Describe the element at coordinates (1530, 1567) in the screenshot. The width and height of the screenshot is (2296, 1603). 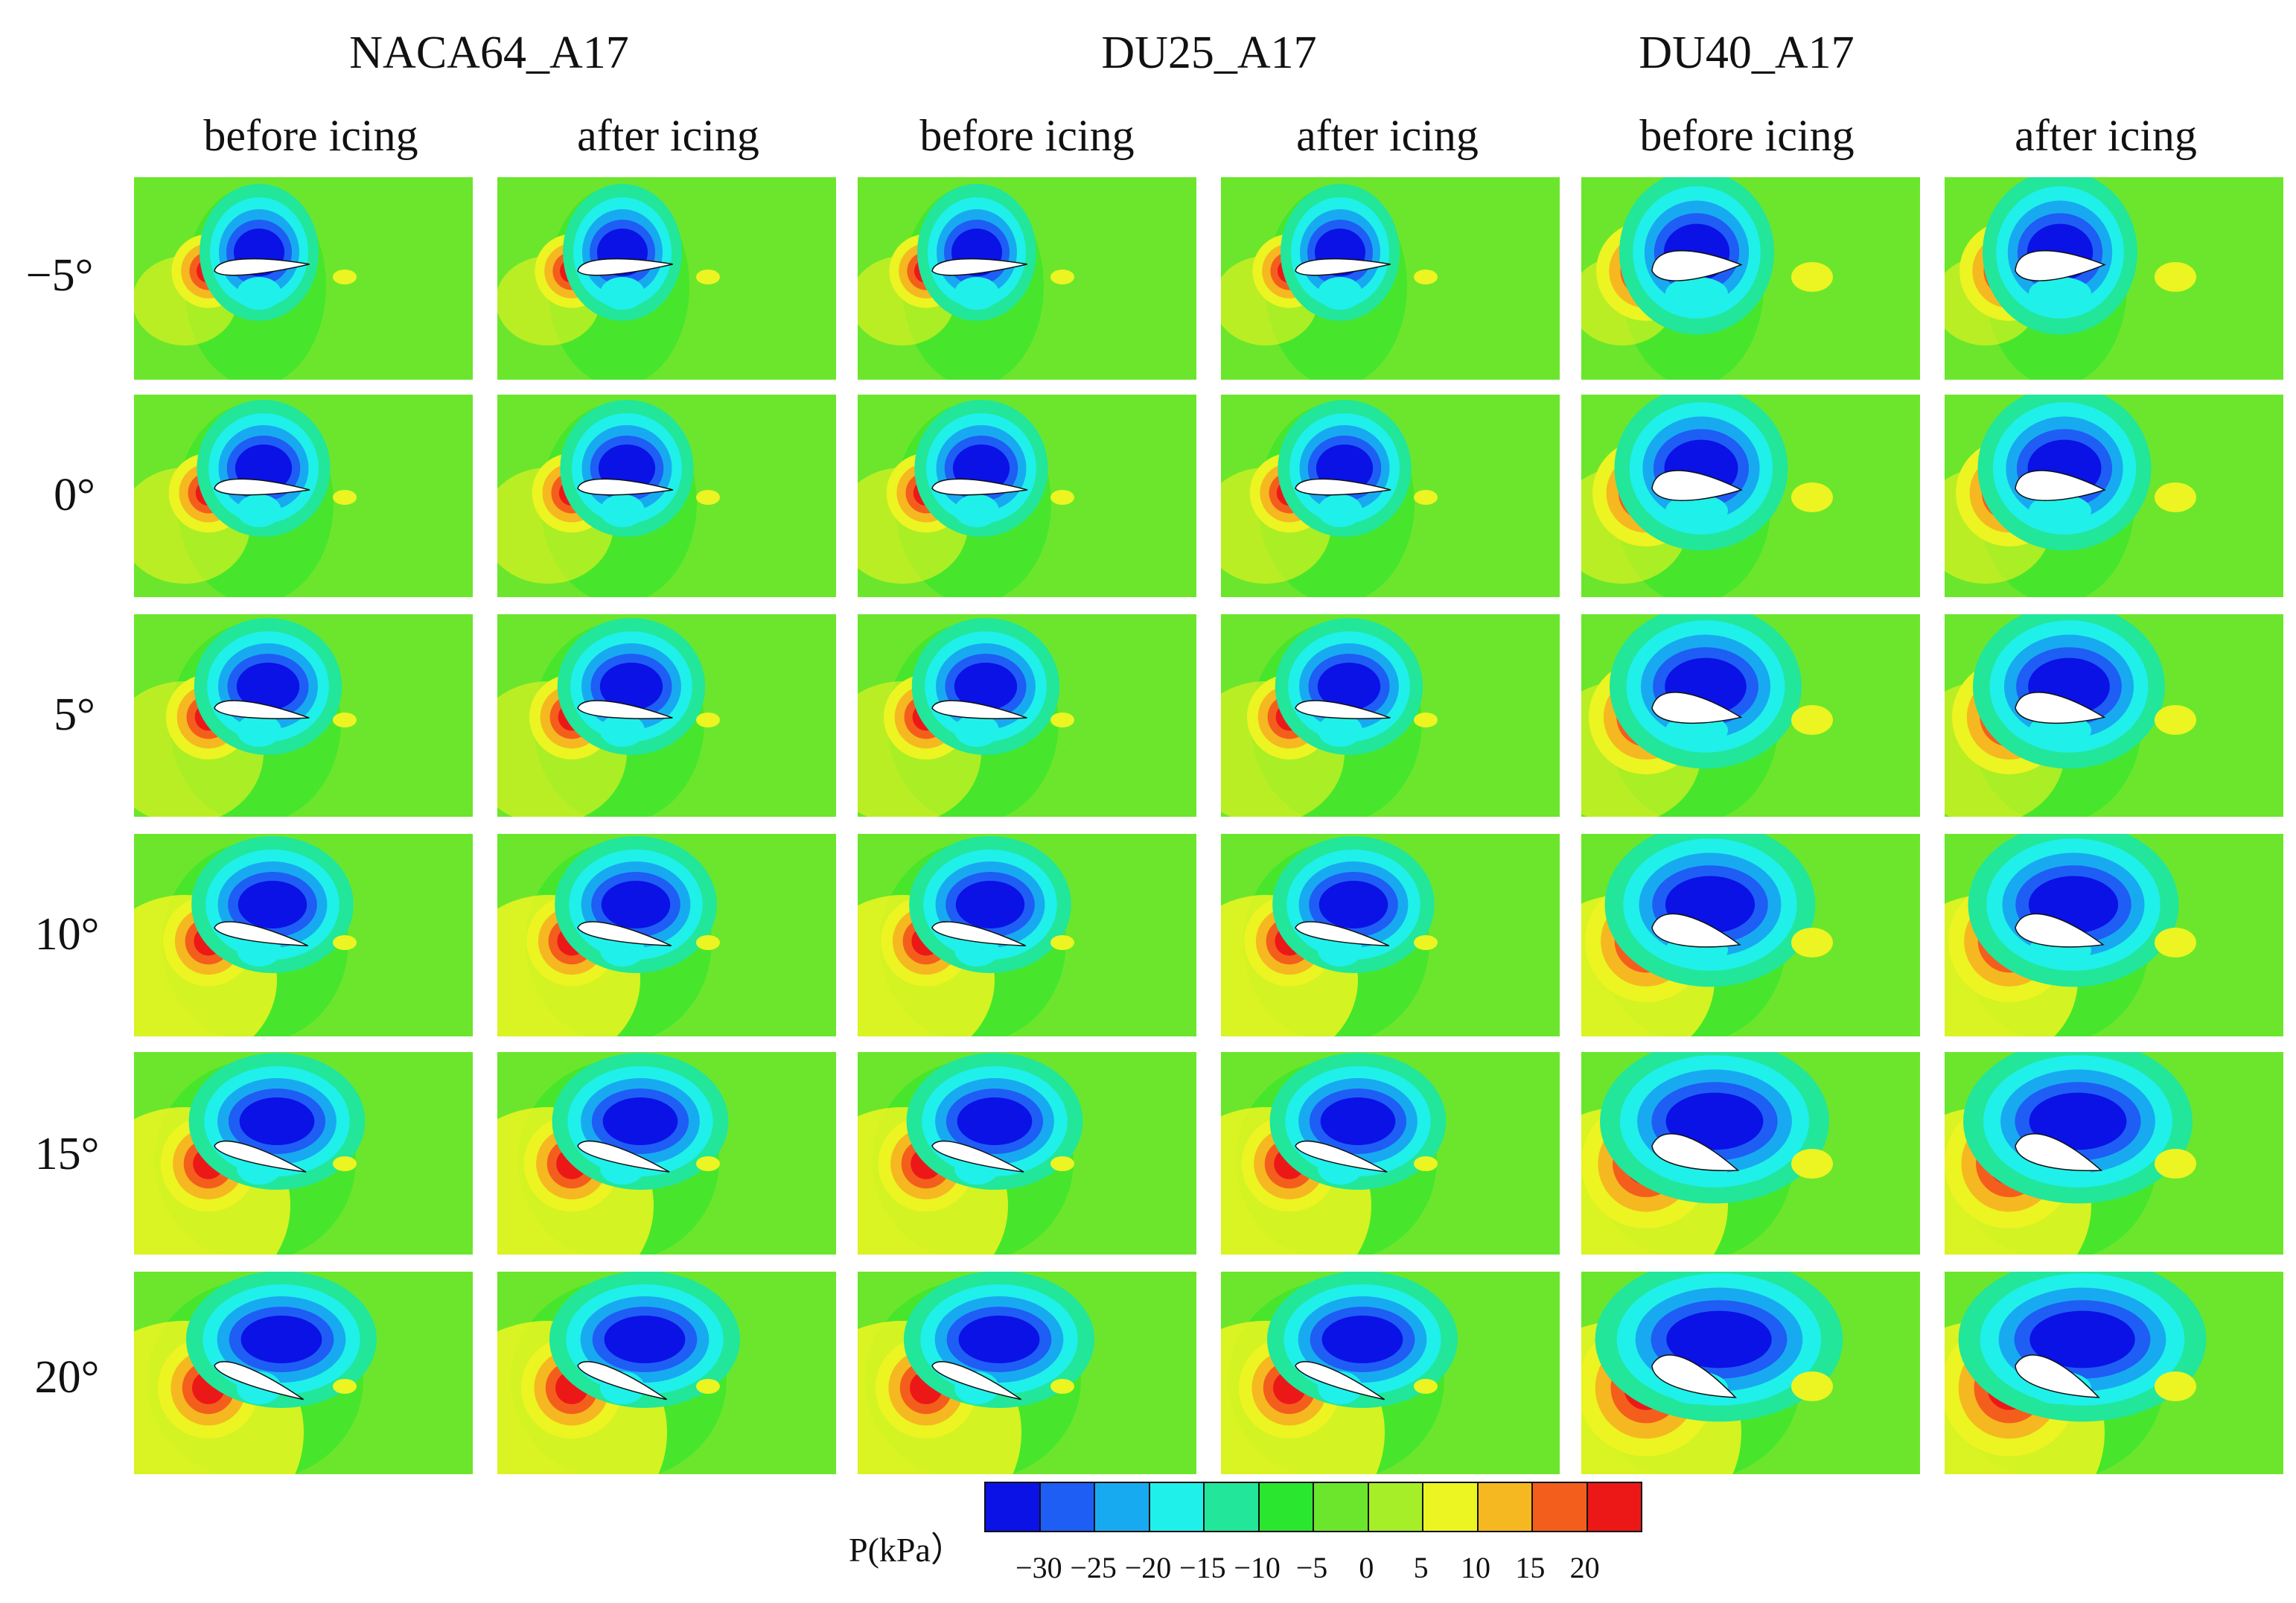
I see `colorbar-tick-label: 15` at that location.